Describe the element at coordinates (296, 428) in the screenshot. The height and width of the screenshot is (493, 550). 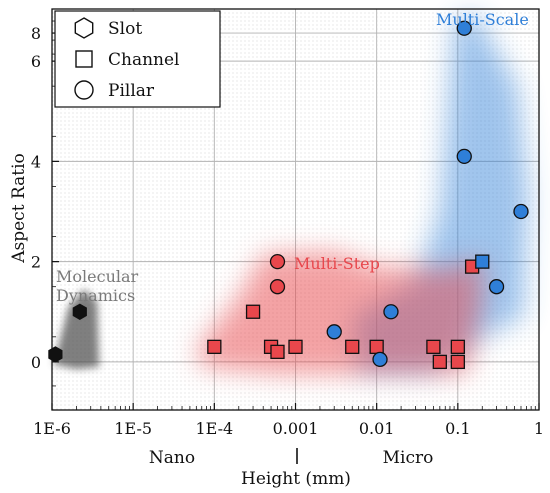
I see `x-tick-label: 0.001` at that location.